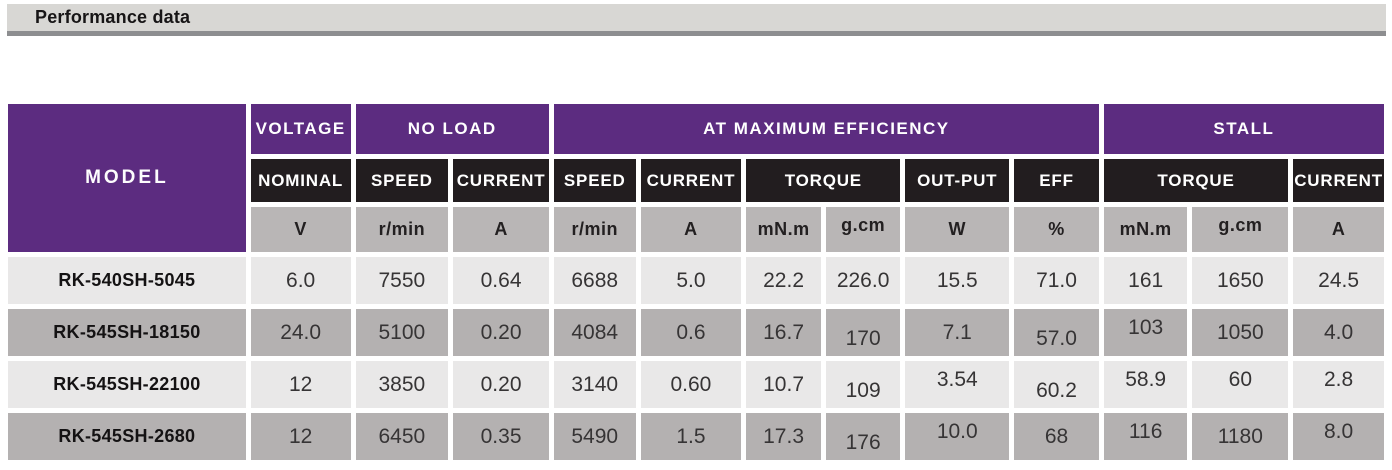 The image size is (1392, 470). I want to click on header-group-no-load: NO LOAD, so click(452, 129).